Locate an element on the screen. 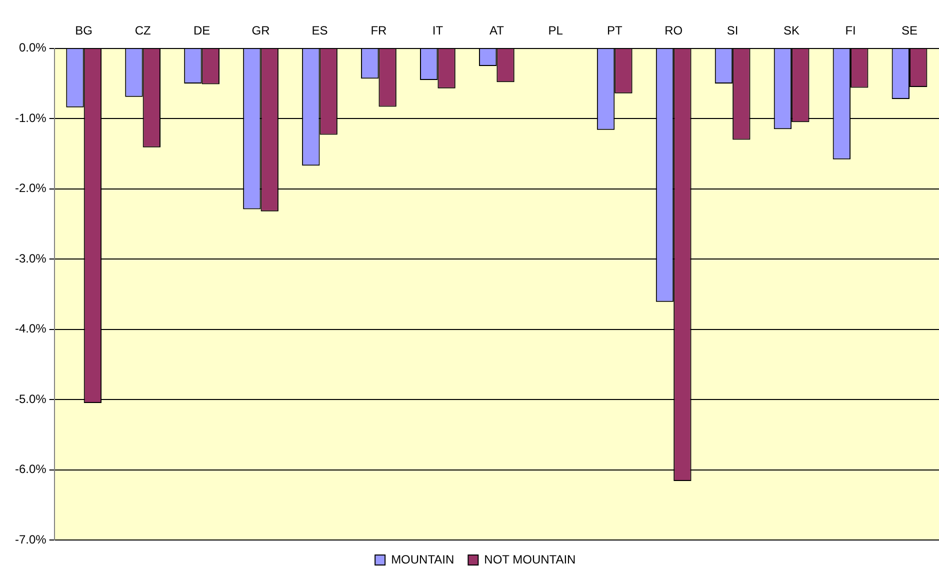 The height and width of the screenshot is (580, 939). x-tick-label: CZ is located at coordinates (142, 31).